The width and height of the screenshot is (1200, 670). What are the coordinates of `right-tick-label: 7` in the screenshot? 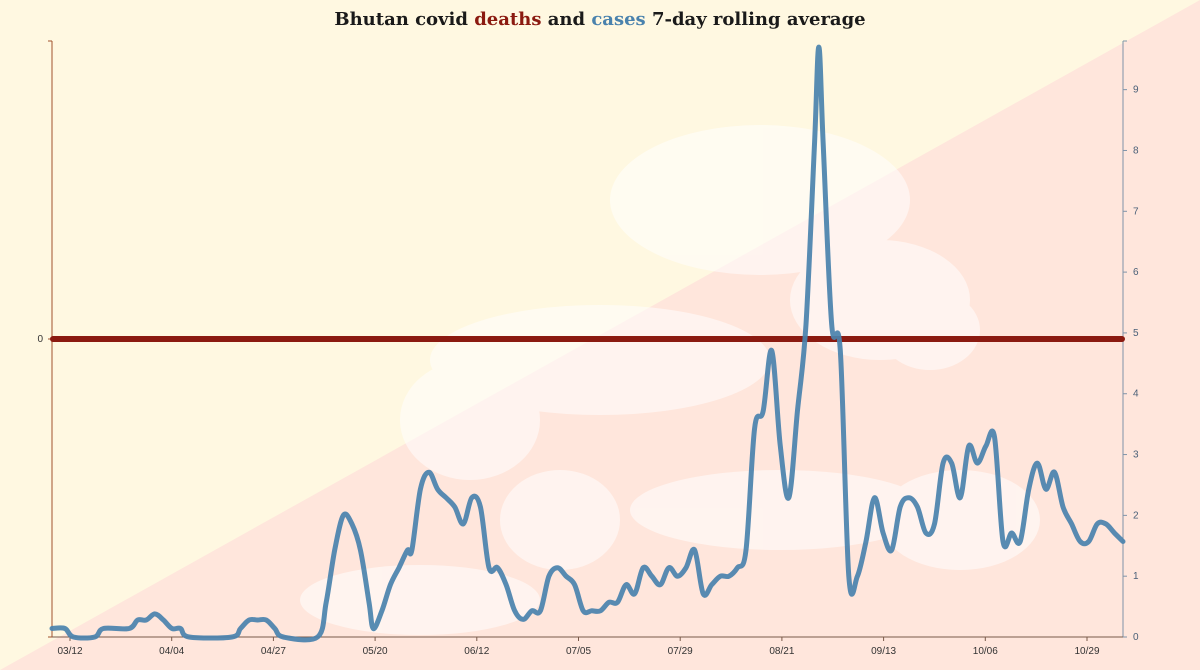 It's located at (1136, 211).